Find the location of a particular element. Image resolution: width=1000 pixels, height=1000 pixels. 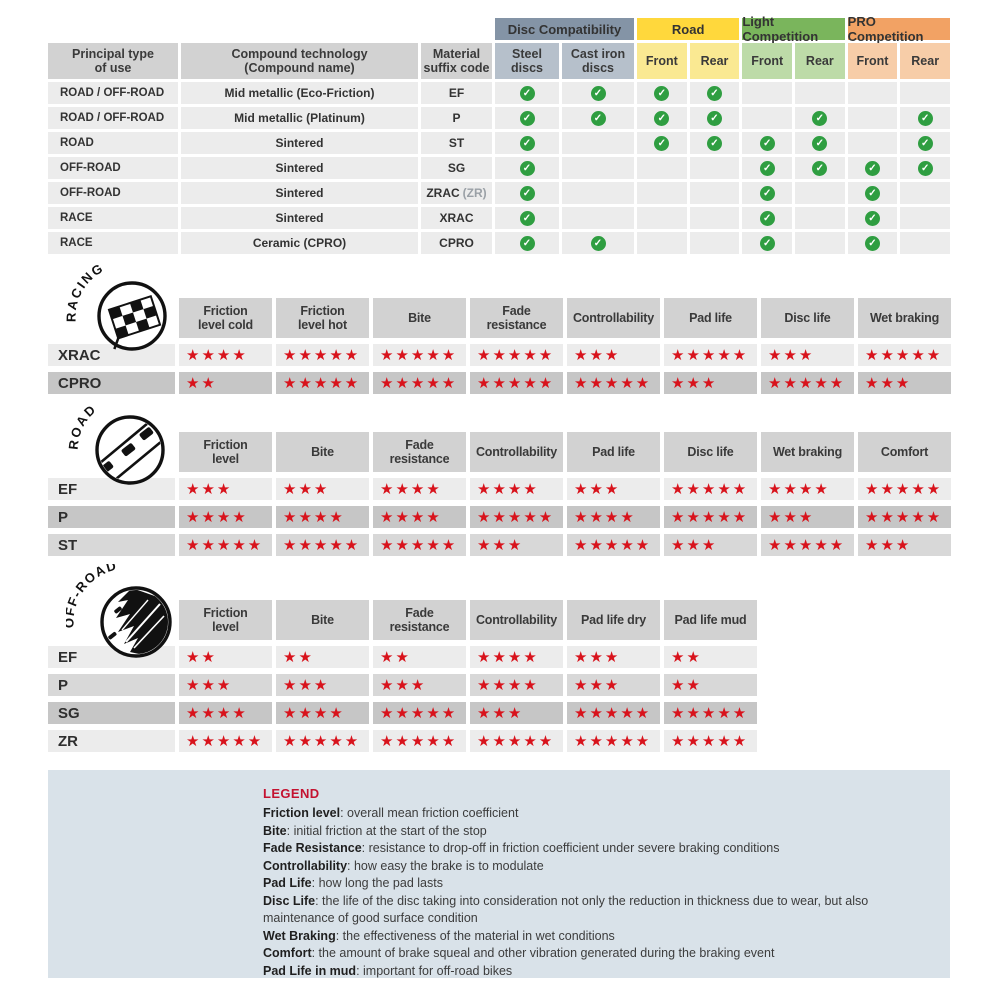

offroad-knobby-tire-icon: OFF-ROAD is located at coordinates (119, 611).